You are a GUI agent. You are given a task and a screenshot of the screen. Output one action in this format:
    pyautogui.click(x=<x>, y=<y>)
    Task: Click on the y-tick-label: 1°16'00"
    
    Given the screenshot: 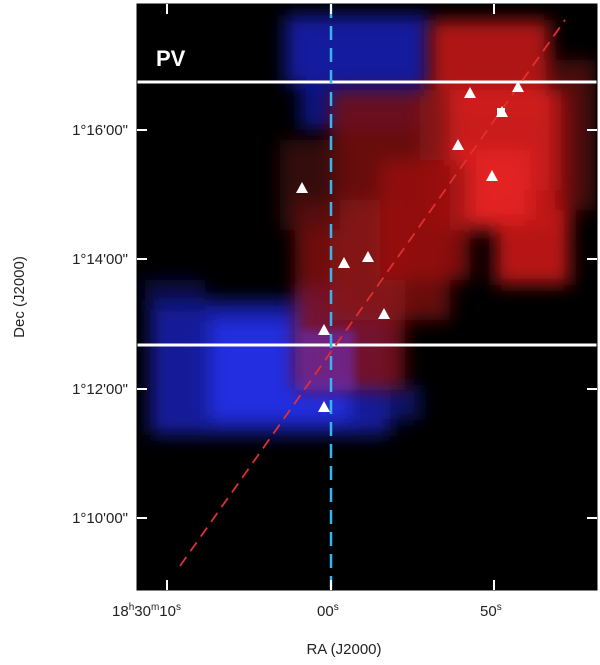 What is the action you would take?
    pyautogui.click(x=100, y=130)
    